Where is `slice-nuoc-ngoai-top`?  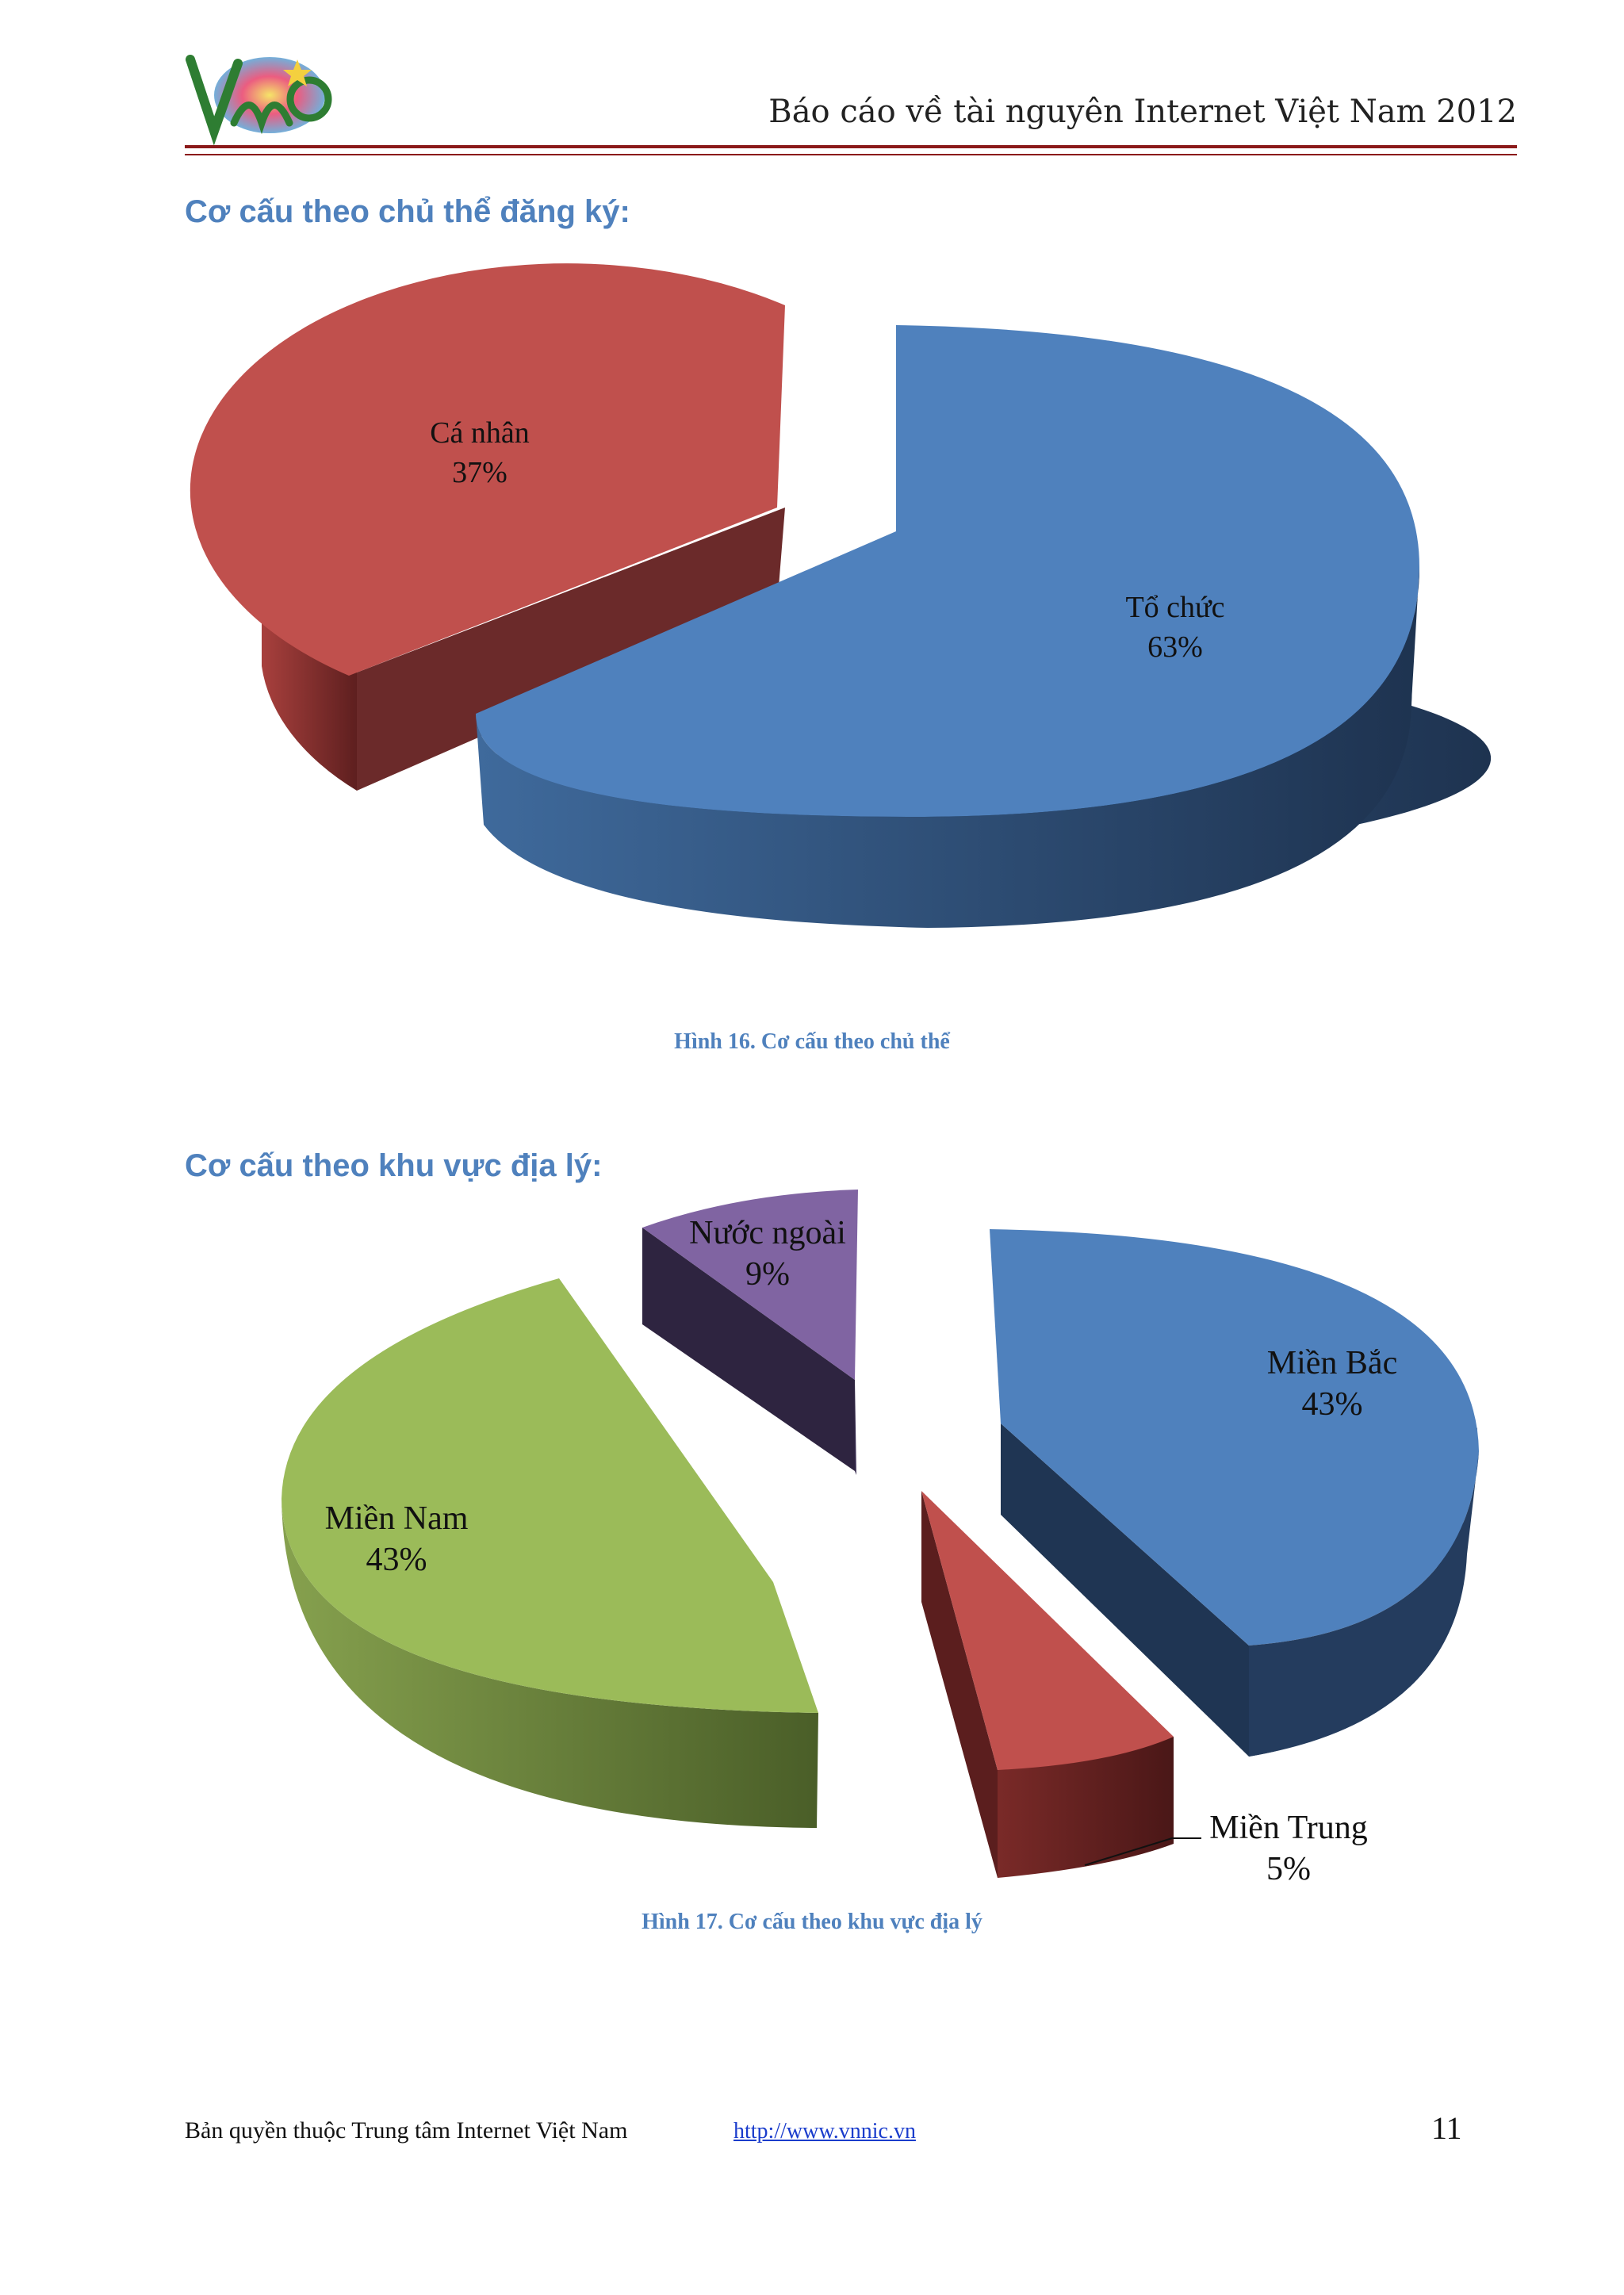
slice-nuoc-ngoai-top is located at coordinates (750, 1285).